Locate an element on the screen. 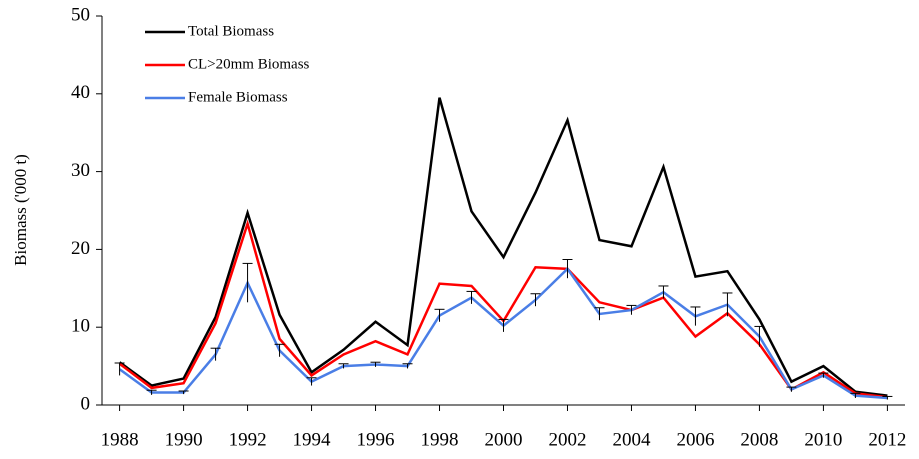 The image size is (919, 459). x-tick-label: 1988 is located at coordinates (120, 439).